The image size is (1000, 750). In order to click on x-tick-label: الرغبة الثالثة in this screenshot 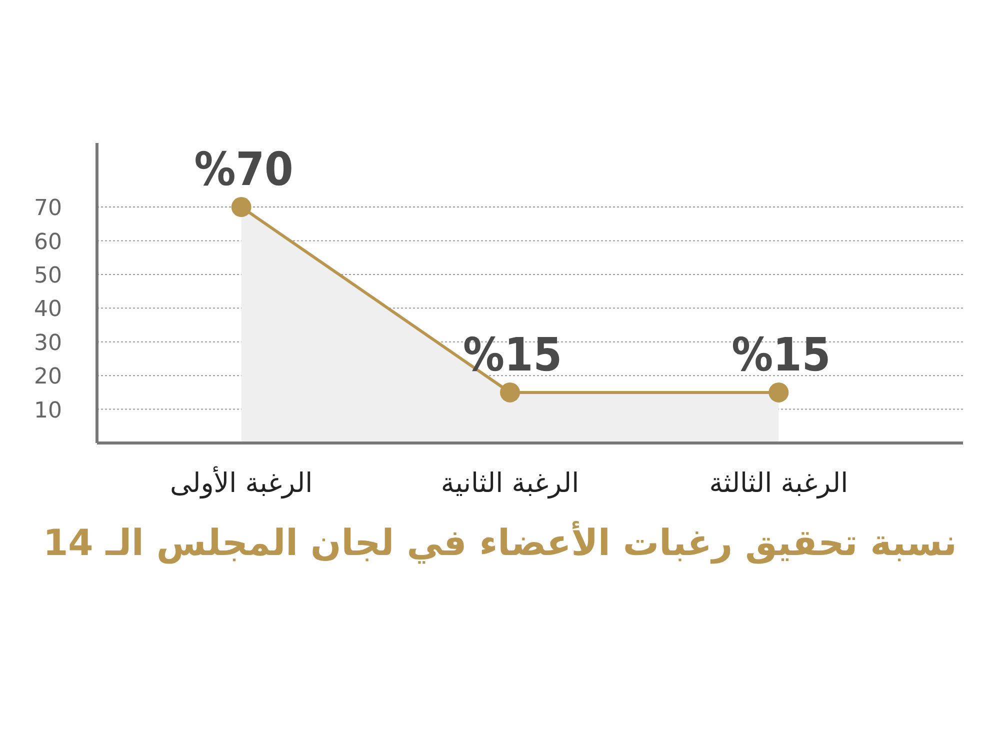, I will do `click(778, 483)`.